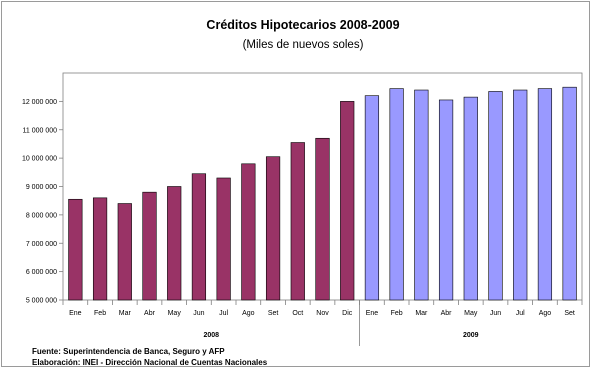  What do you see at coordinates (223, 239) in the screenshot?
I see `bar-2008-jul` at bounding box center [223, 239].